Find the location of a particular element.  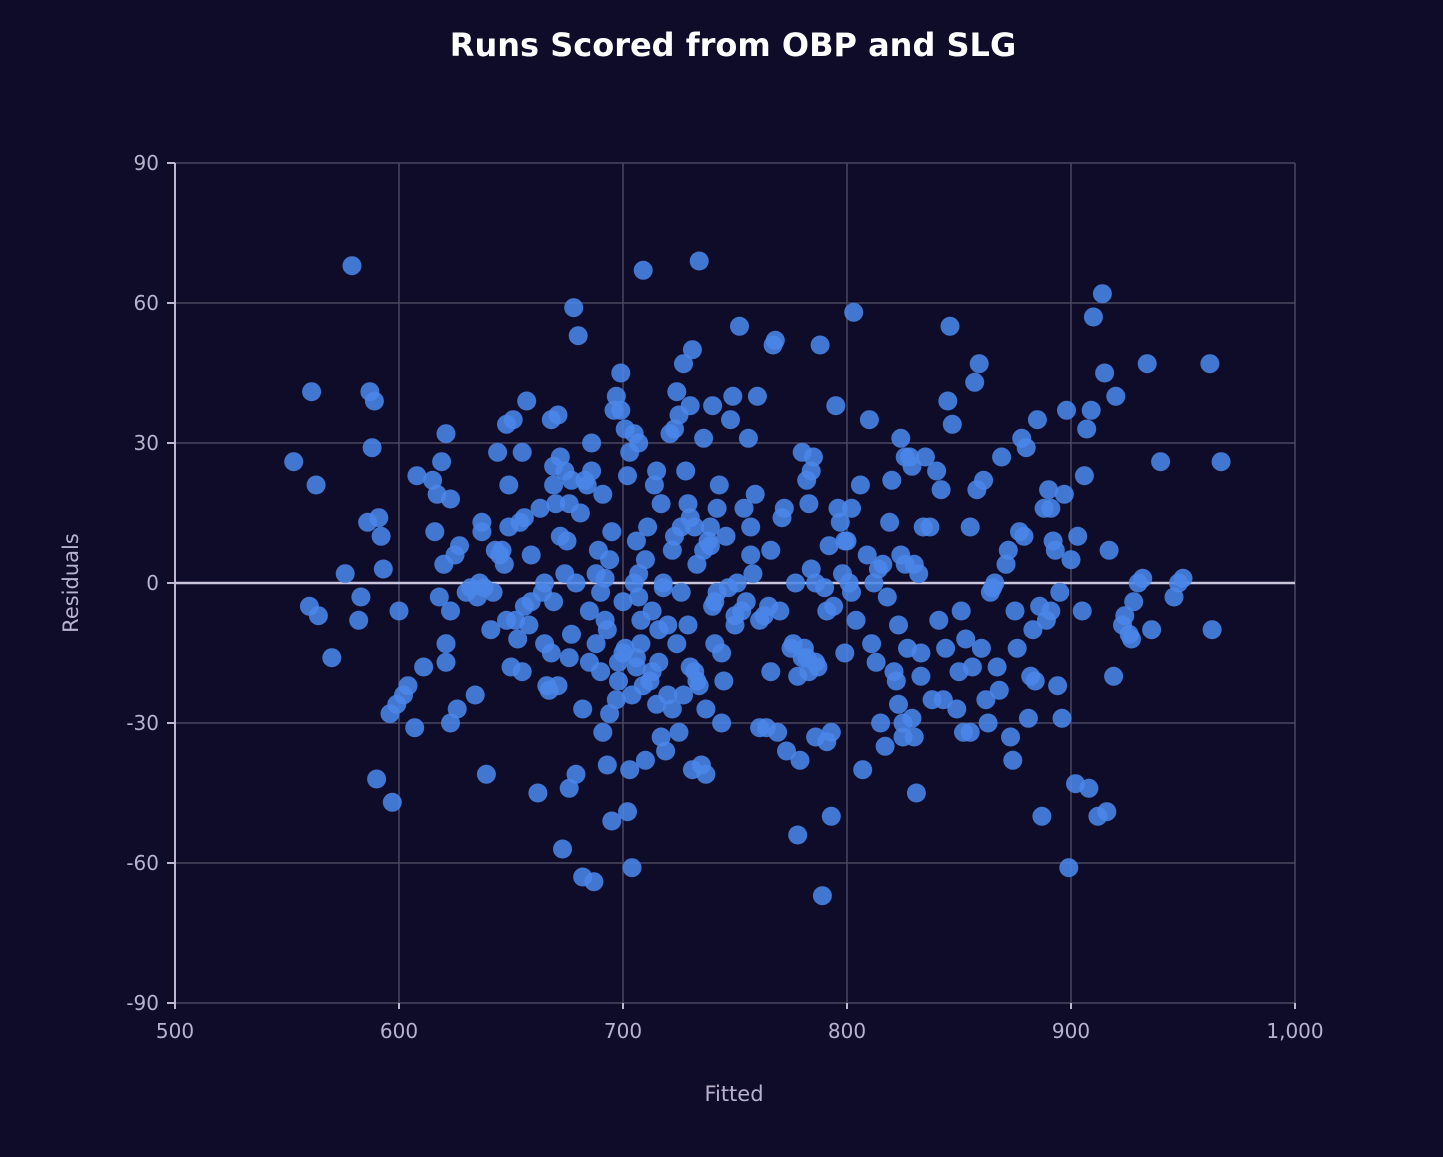

y-tick-label: 90 is located at coordinates (146, 163).